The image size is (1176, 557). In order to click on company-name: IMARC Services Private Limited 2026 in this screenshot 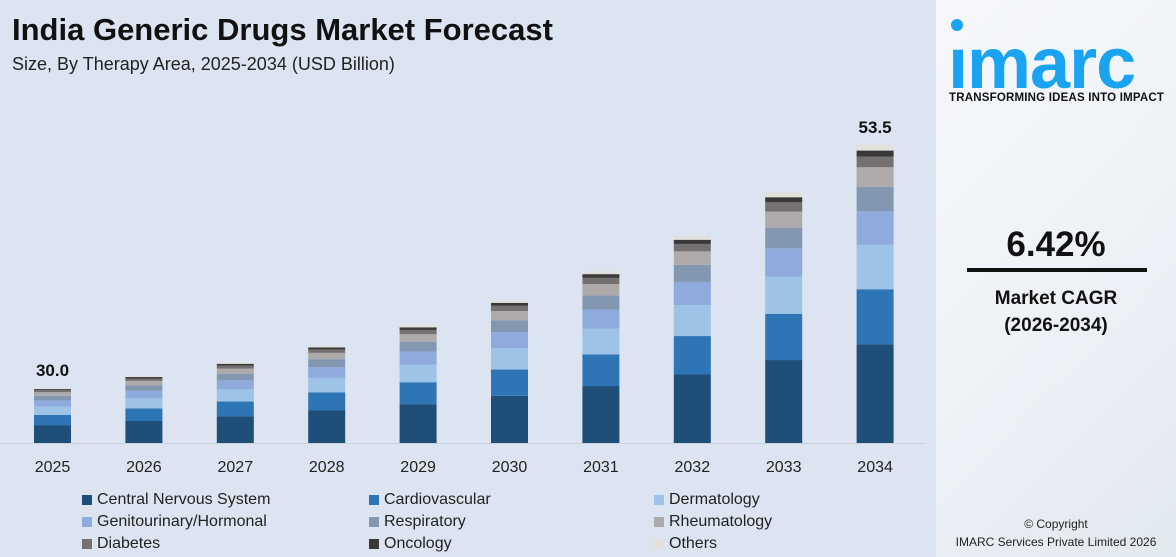, I will do `click(1056, 542)`.